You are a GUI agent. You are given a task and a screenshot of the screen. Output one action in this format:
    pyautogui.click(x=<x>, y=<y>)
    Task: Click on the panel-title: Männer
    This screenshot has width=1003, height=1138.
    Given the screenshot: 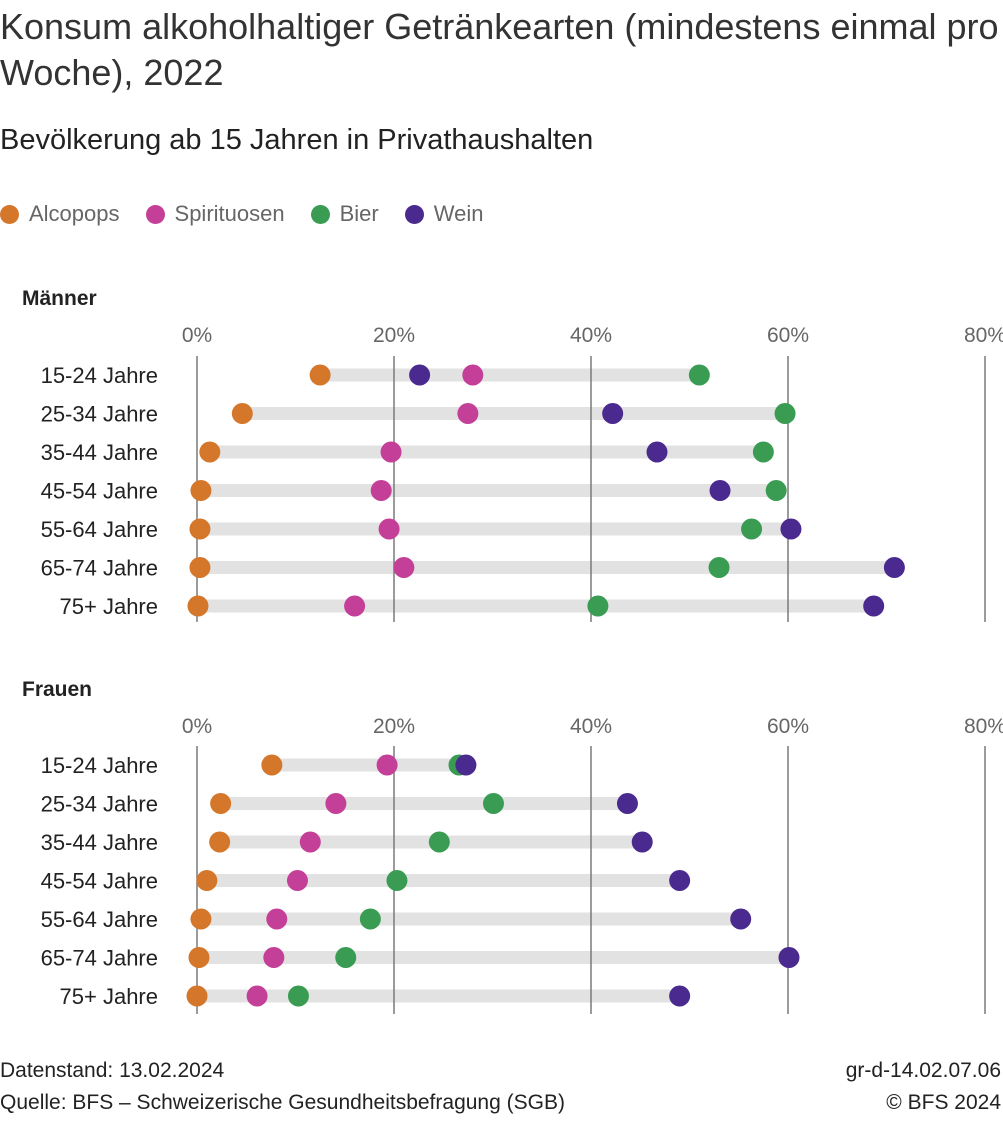 What is the action you would take?
    pyautogui.click(x=59, y=298)
    